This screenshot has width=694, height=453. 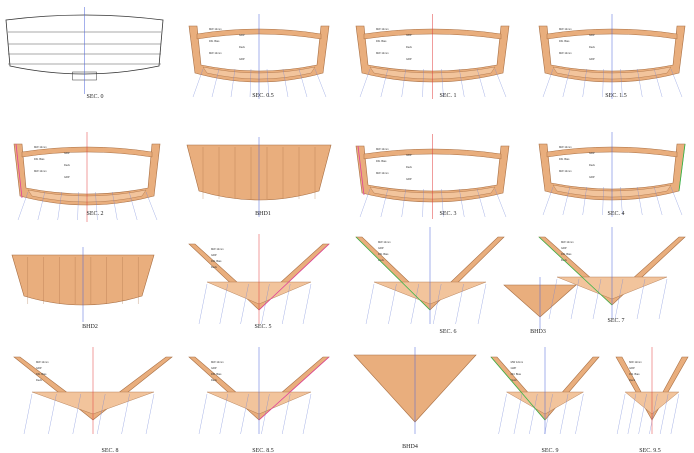 I want to click on section-label: SEC. 1, so click(x=447, y=96).